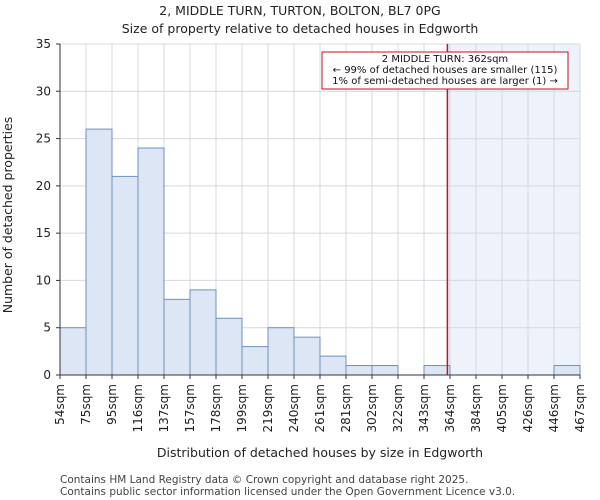 This screenshot has width=600, height=500. I want to click on x-tick-label: 446sqm, so click(554, 408).